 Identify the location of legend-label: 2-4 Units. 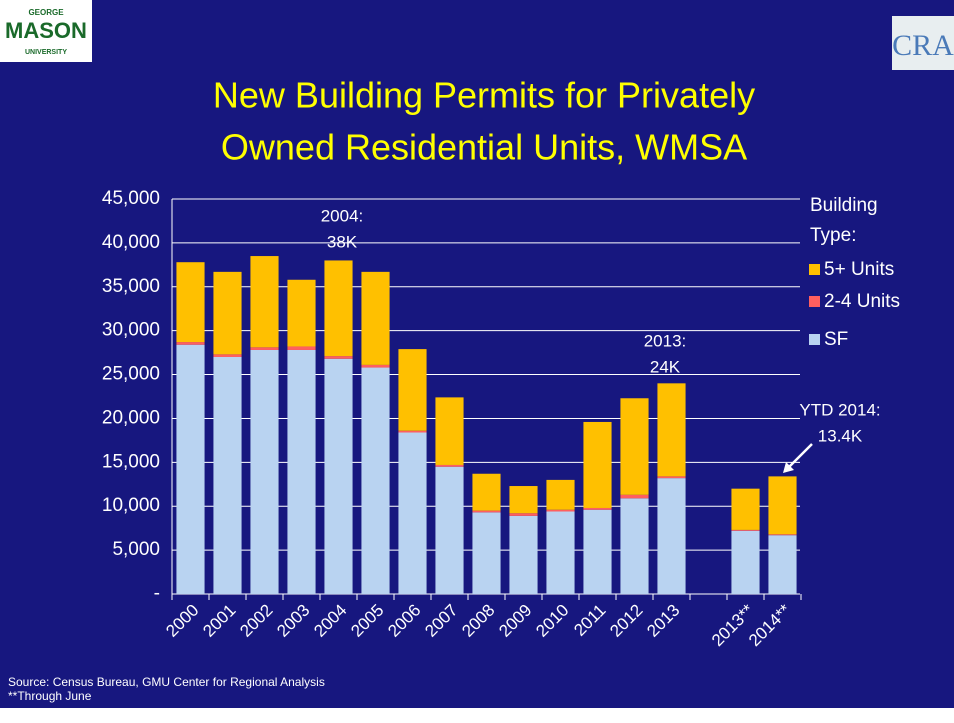
(862, 301).